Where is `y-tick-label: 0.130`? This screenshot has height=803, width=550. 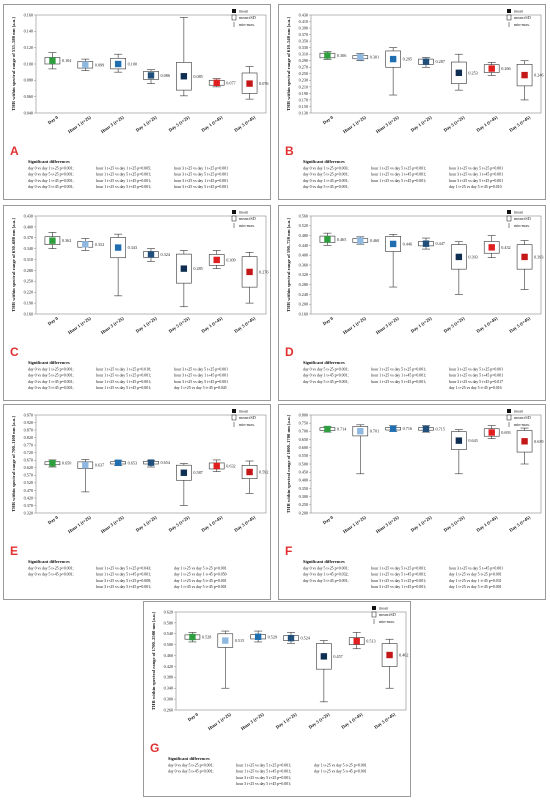
y-tick-label: 0.130 is located at coordinates (303, 112).